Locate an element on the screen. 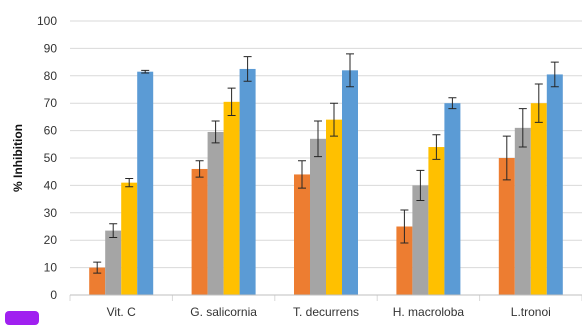 This screenshot has width=582, height=325. category-label: L.tronoi is located at coordinates (531, 312).